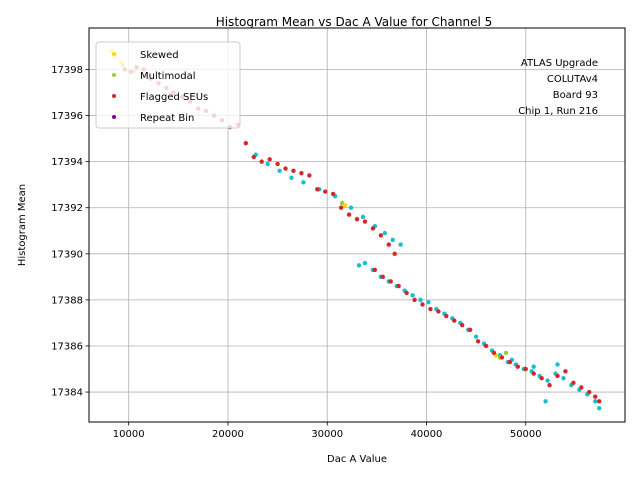 The height and width of the screenshot is (480, 640). I want to click on legend-label-skewed: Skewed, so click(159, 55).